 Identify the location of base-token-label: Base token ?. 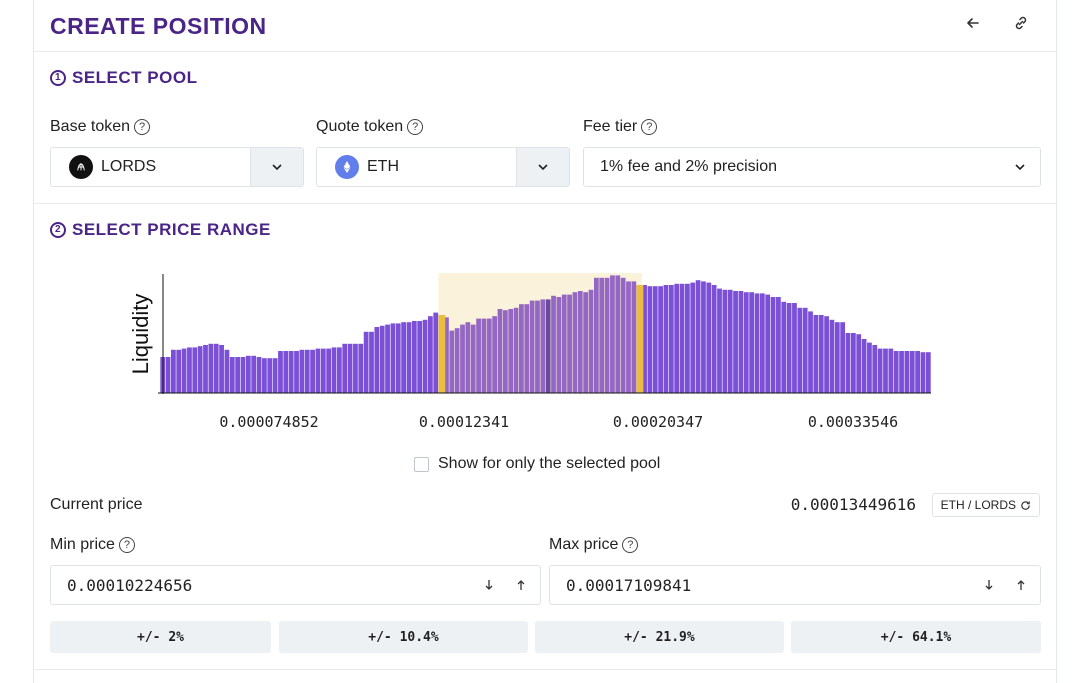
(100, 127).